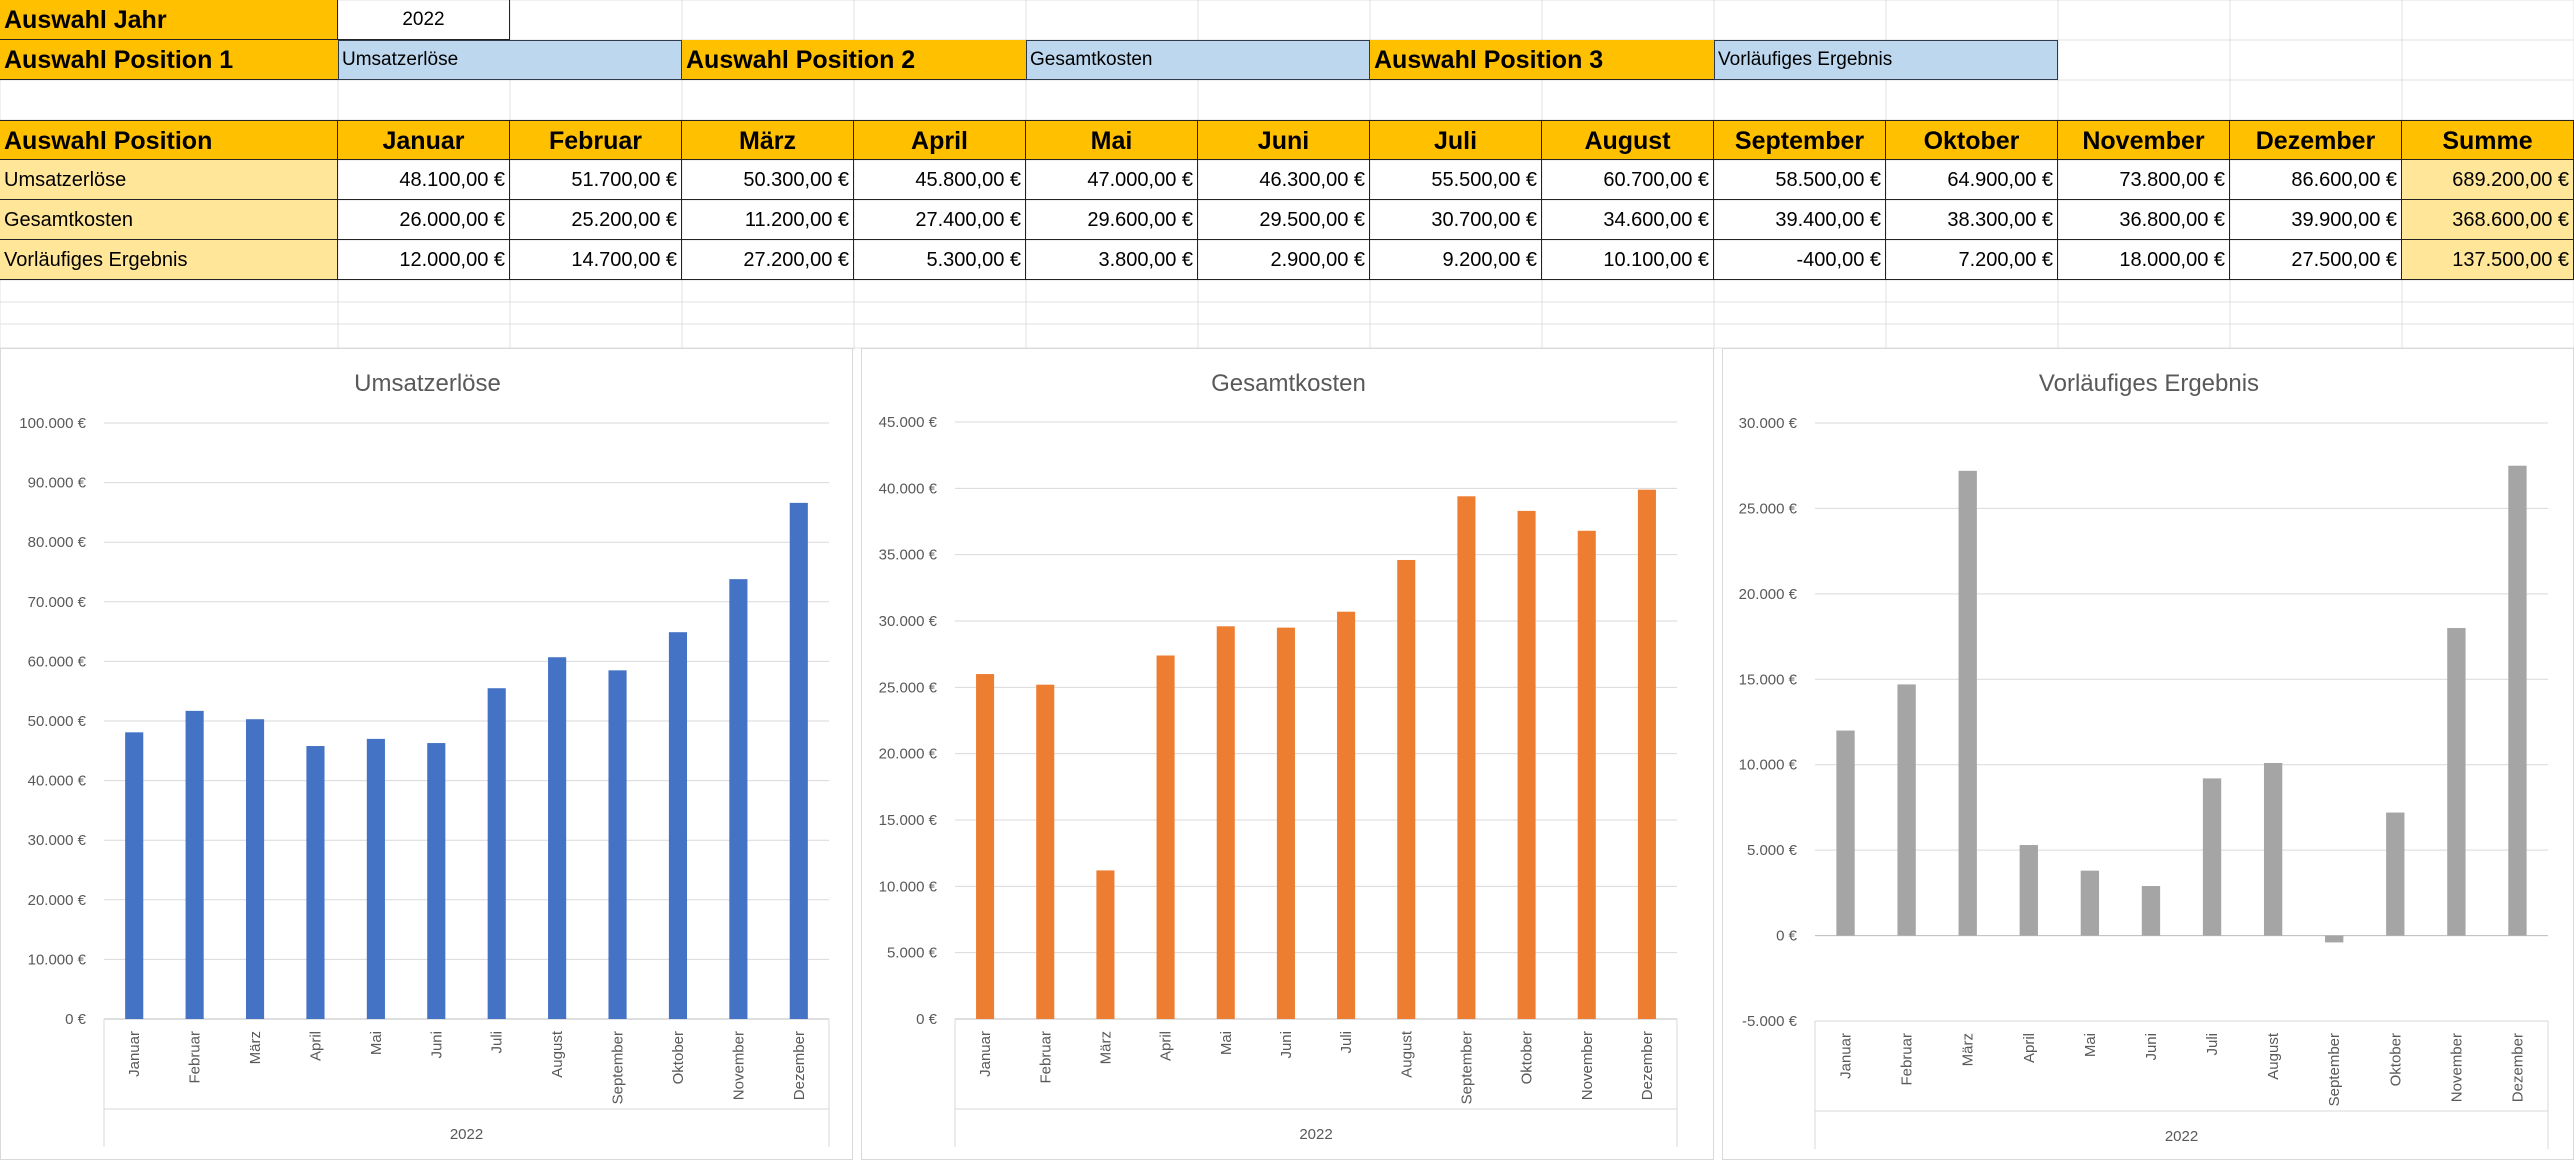  I want to click on y-tick-label: 30.000 €, so click(57, 840).